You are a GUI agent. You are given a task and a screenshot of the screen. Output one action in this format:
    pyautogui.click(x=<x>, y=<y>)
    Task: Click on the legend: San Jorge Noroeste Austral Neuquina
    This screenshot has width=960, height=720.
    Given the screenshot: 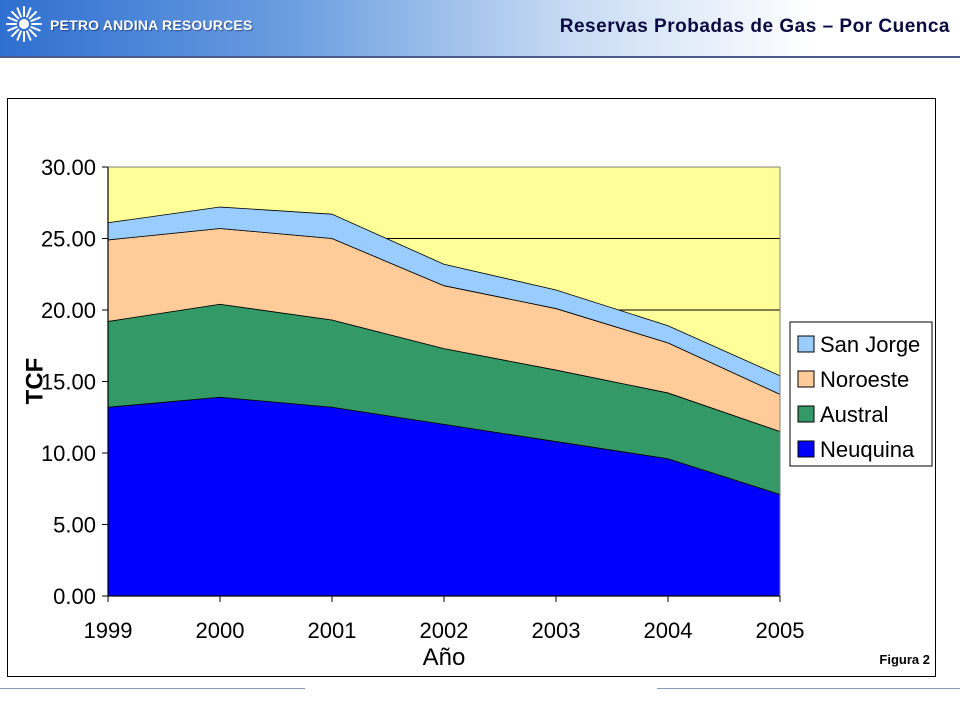 What is the action you would take?
    pyautogui.click(x=861, y=394)
    